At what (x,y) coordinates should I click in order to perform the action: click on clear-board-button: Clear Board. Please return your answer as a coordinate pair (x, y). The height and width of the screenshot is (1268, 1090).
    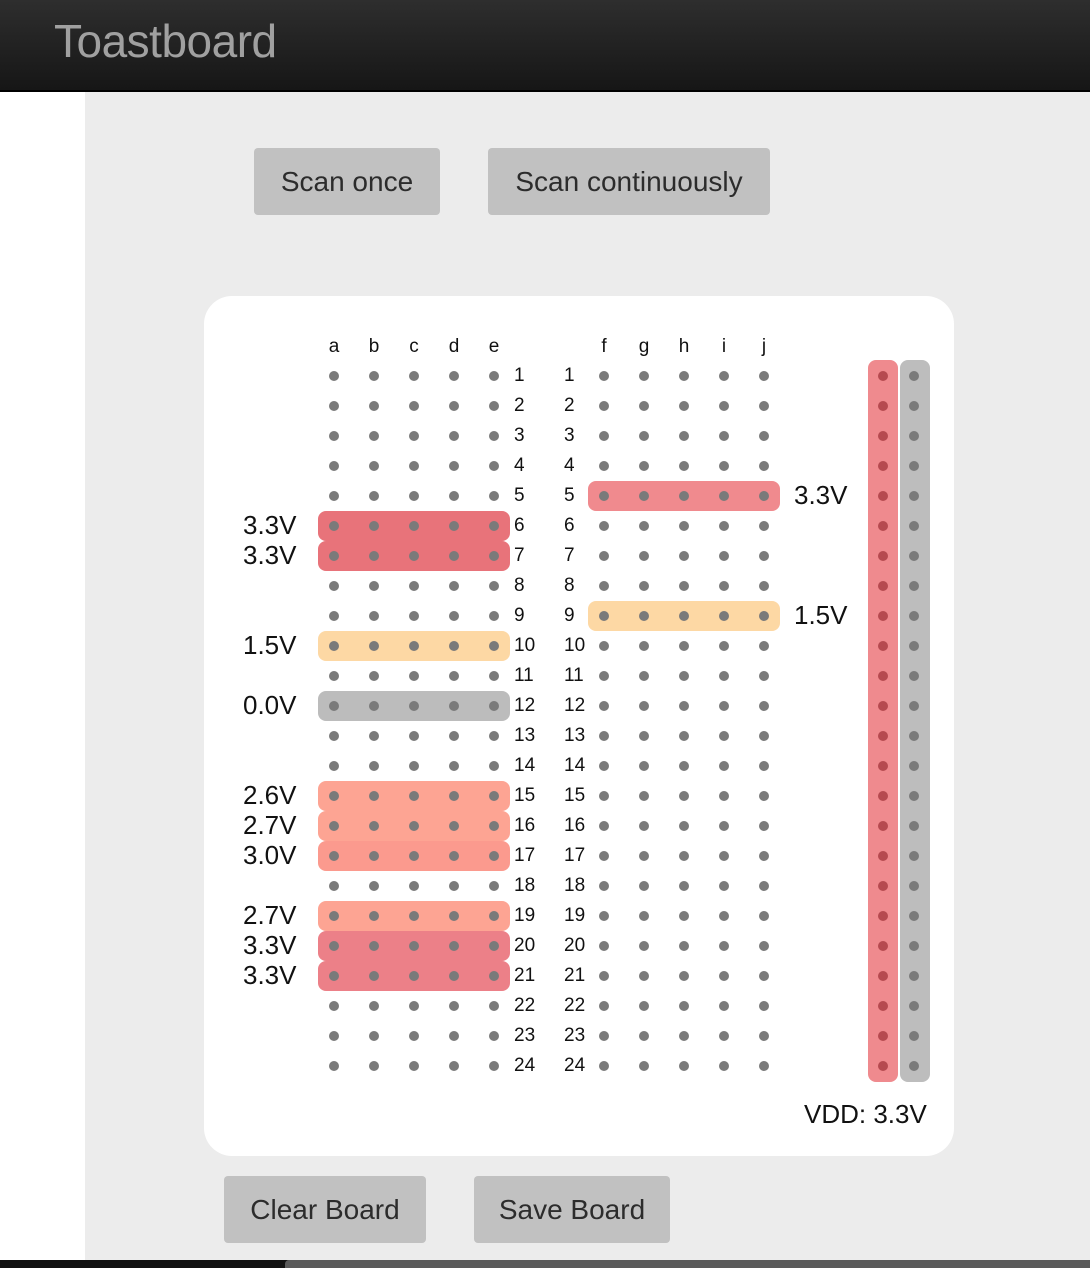
    Looking at the image, I should click on (325, 1209).